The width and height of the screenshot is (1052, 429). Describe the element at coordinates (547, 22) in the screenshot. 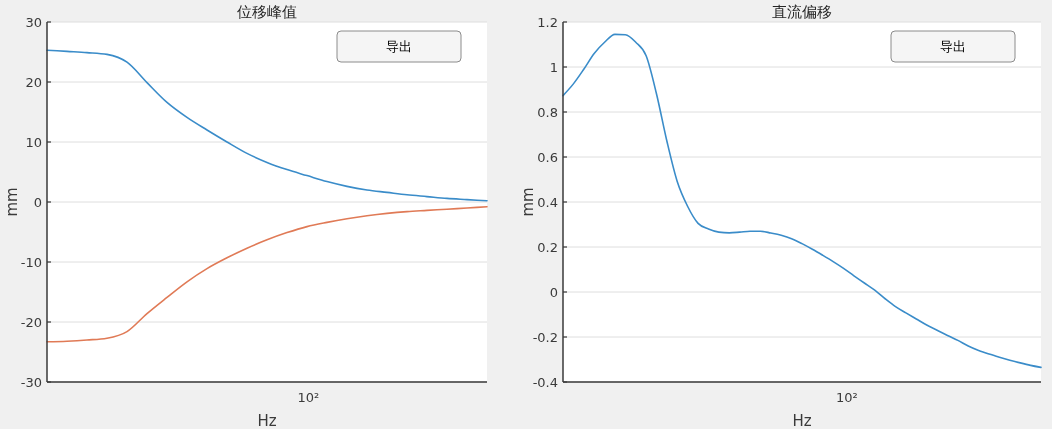

I see `y-tick-label: 1.2` at that location.